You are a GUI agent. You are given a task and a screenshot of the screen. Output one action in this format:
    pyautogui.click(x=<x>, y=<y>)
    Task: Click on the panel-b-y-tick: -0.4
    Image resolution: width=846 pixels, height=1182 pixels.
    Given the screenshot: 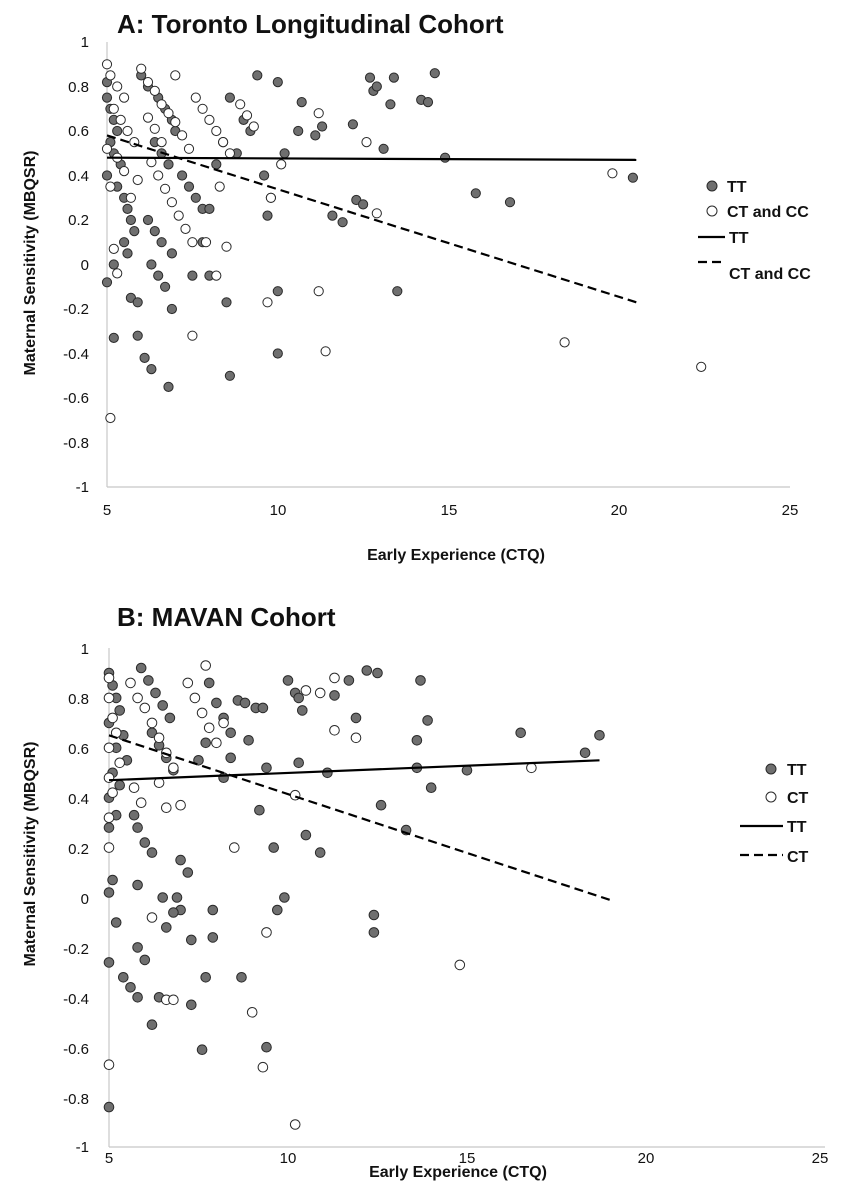 What is the action you would take?
    pyautogui.click(x=76, y=999)
    